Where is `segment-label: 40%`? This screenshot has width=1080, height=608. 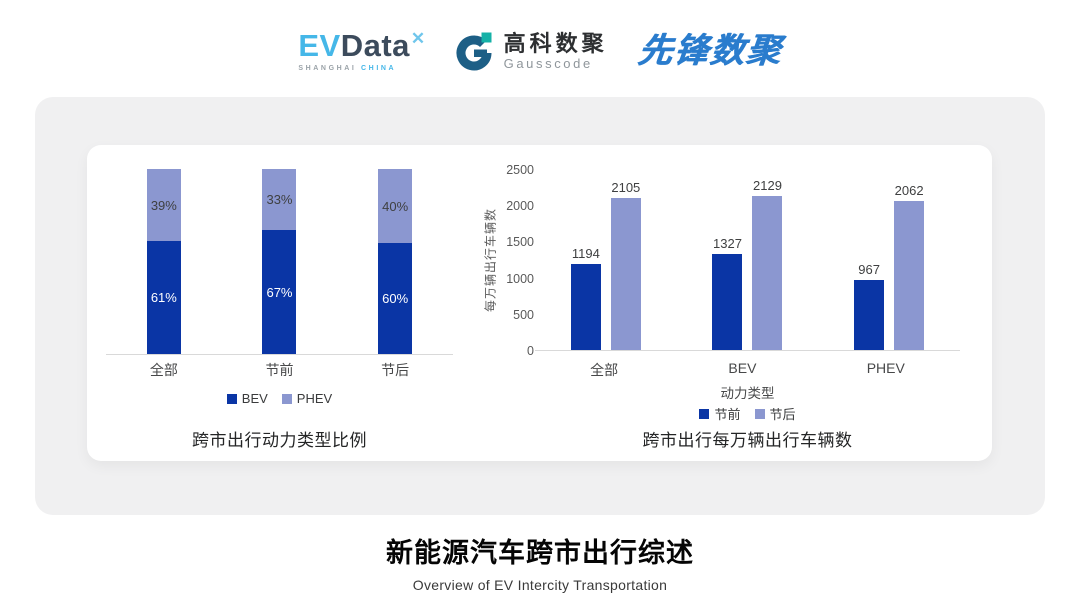
segment-label: 40% is located at coordinates (395, 206).